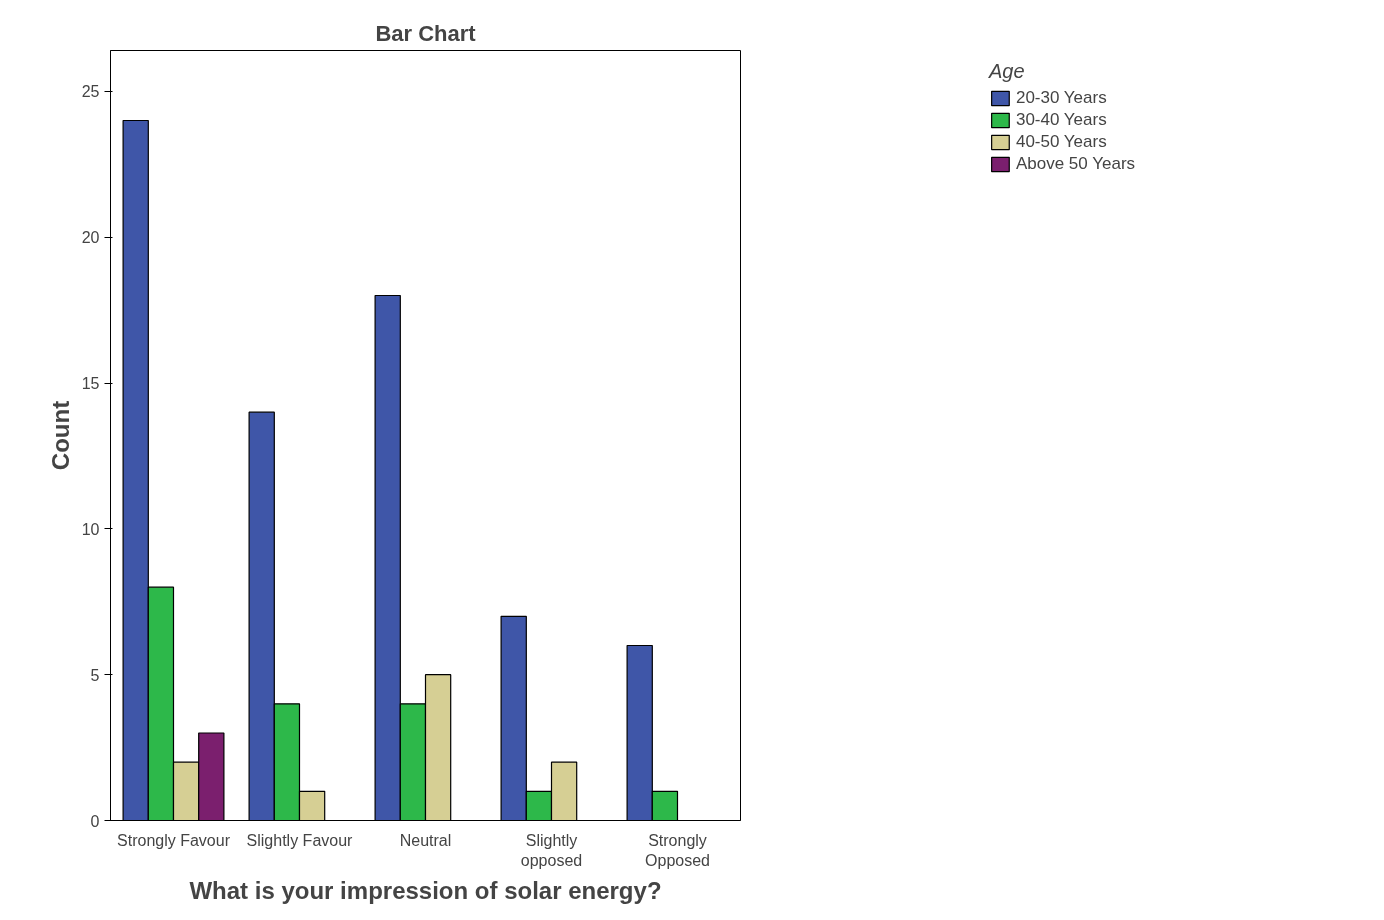 The image size is (1384, 920). Describe the element at coordinates (425, 890) in the screenshot. I see `x-axis-title: What is your impression of solar energy?` at that location.